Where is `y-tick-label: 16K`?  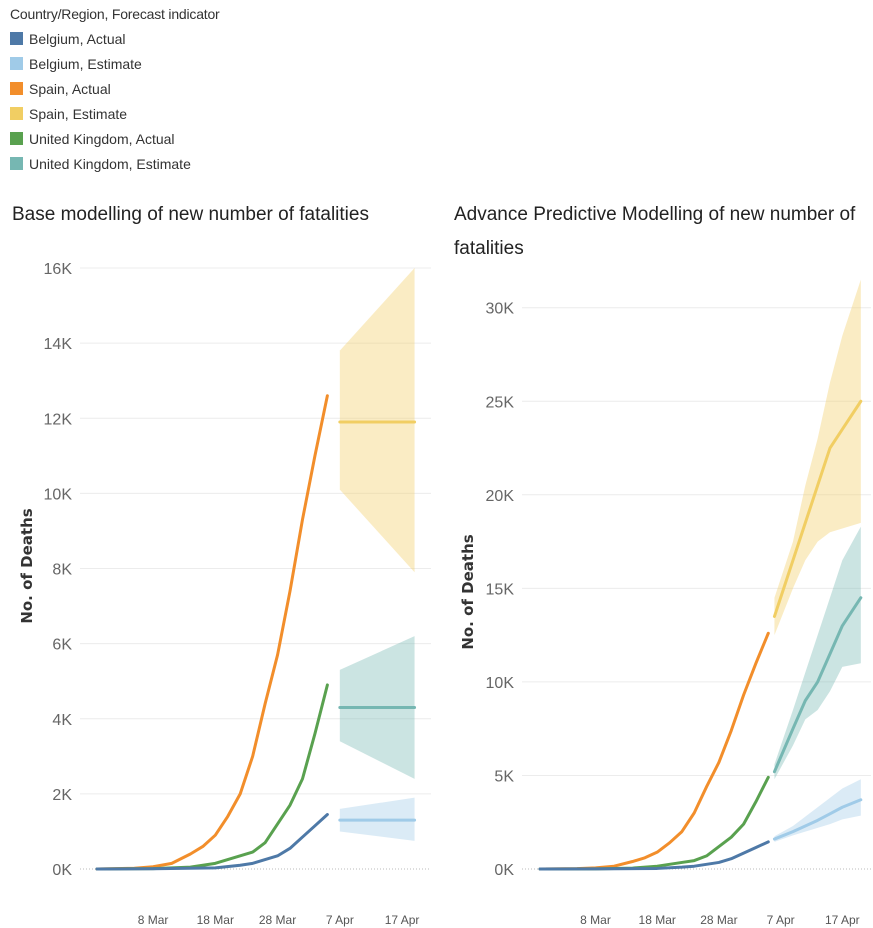 y-tick-label: 16K is located at coordinates (58, 269).